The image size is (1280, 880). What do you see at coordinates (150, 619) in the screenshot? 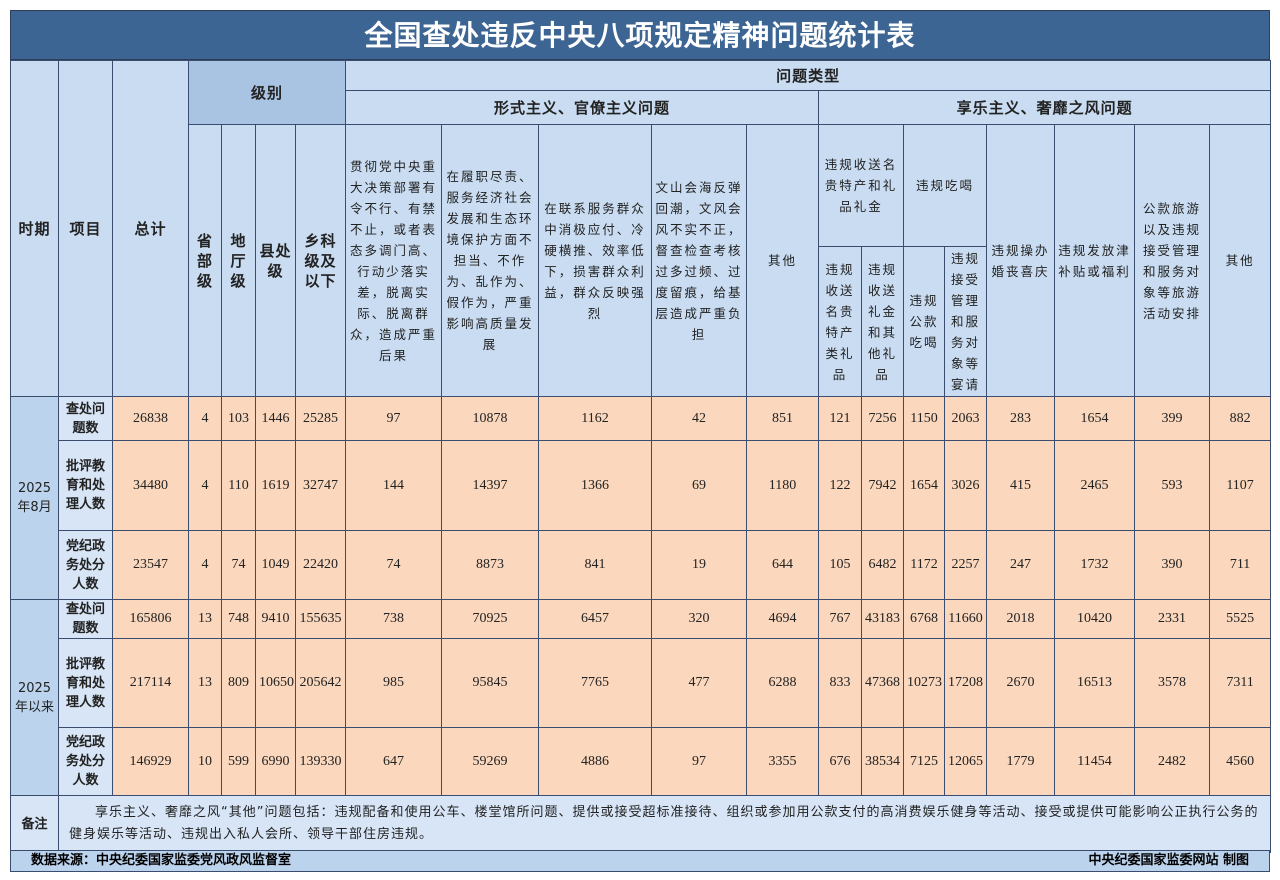
I see `value-cell: 165806` at bounding box center [150, 619].